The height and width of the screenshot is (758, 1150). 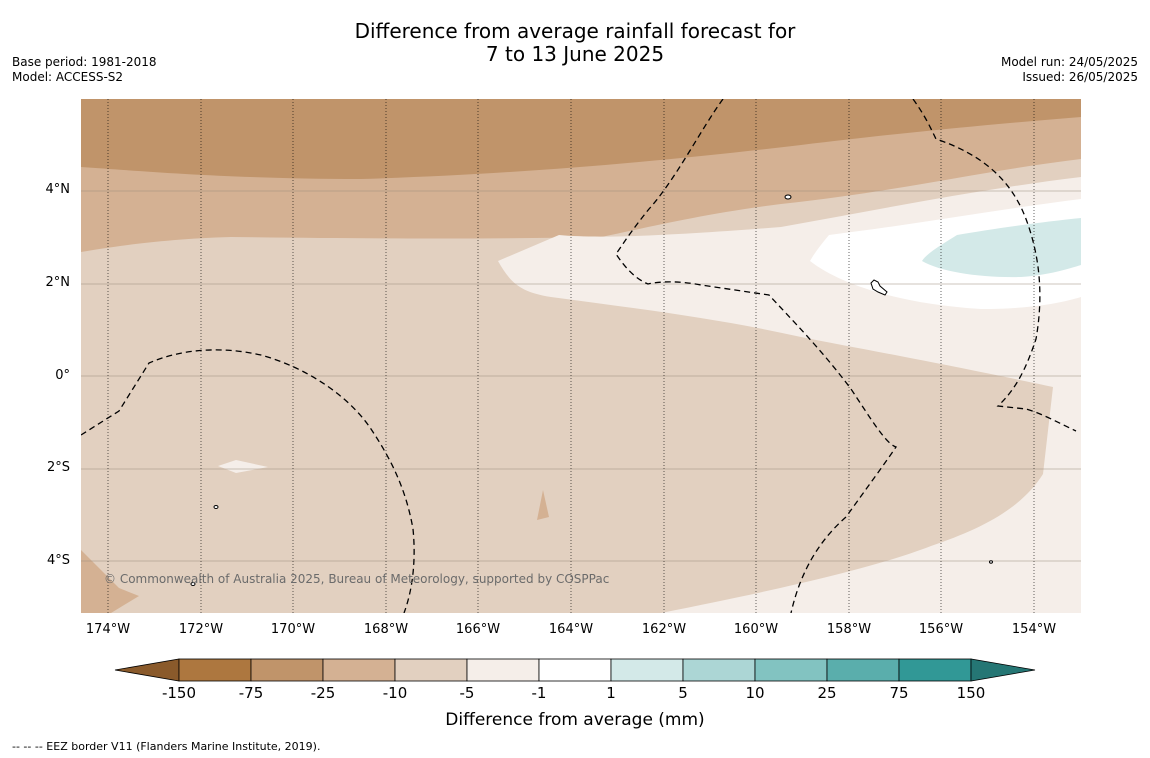 I want to click on model-text: Model: ACCESS-S2, so click(x=68, y=77).